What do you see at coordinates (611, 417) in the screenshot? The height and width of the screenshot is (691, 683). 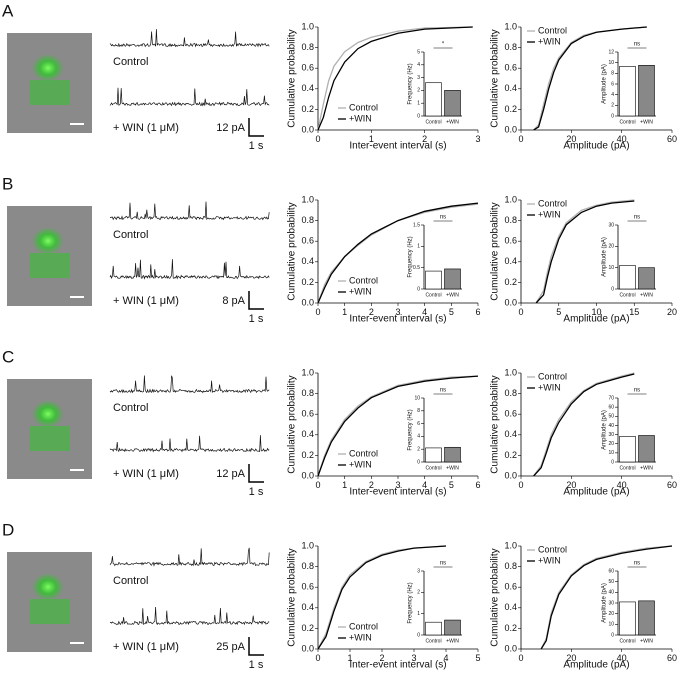 I see `y-tick-label: 50` at bounding box center [611, 417].